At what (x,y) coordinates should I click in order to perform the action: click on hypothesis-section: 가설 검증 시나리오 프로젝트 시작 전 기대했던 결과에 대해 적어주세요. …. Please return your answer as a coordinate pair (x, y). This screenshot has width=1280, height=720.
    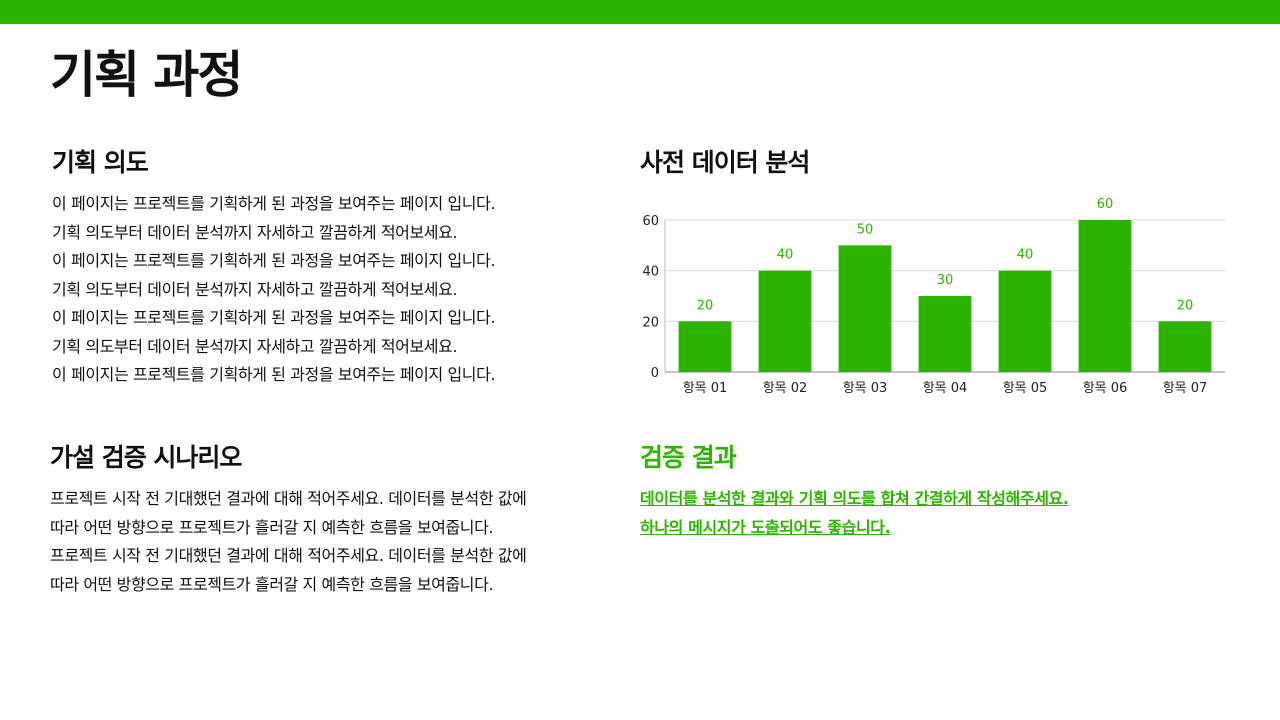
    Looking at the image, I should click on (330, 520).